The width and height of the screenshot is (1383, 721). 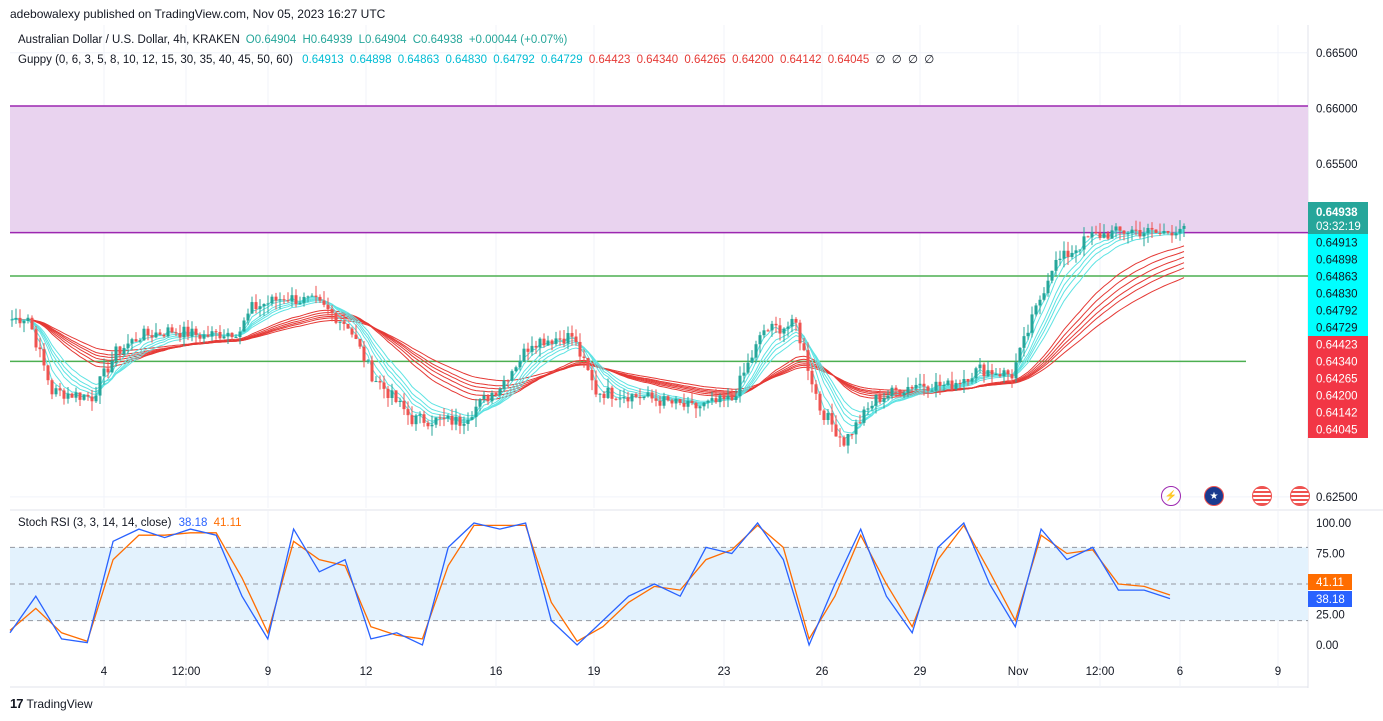 What do you see at coordinates (1330, 582) in the screenshot?
I see `rsi-d-badge` at bounding box center [1330, 582].